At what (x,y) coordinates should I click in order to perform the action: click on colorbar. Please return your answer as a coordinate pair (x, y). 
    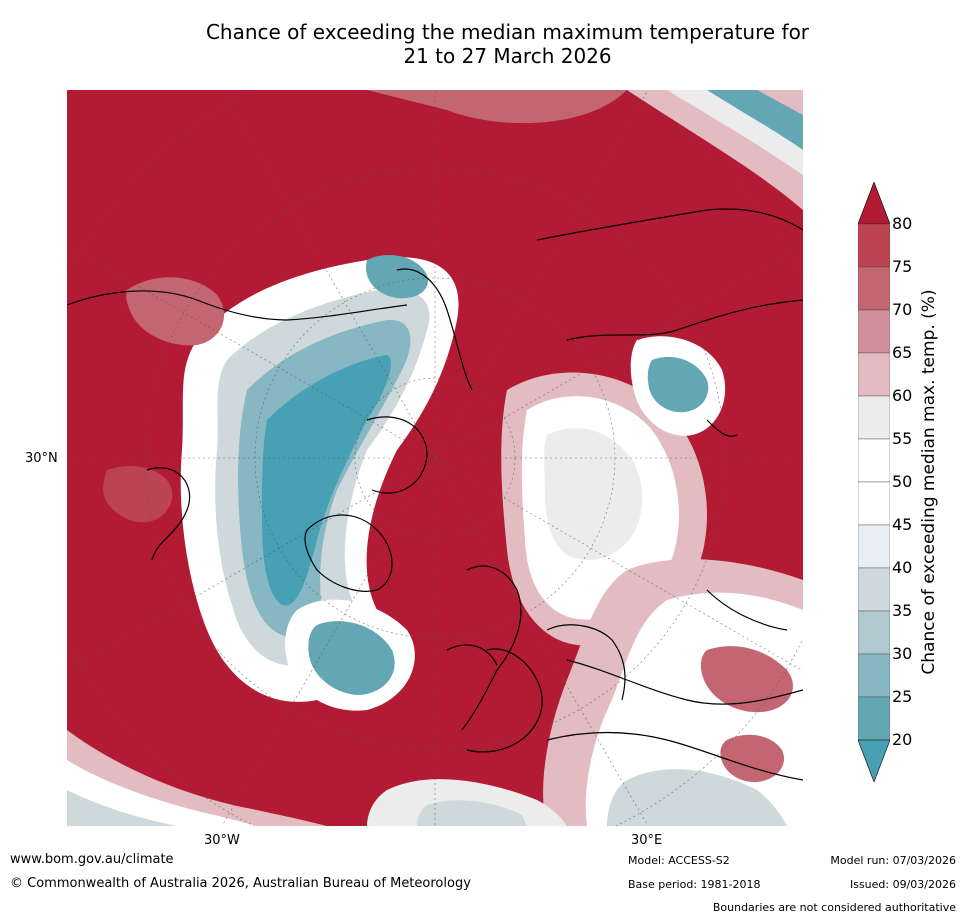
    Looking at the image, I should click on (874, 482).